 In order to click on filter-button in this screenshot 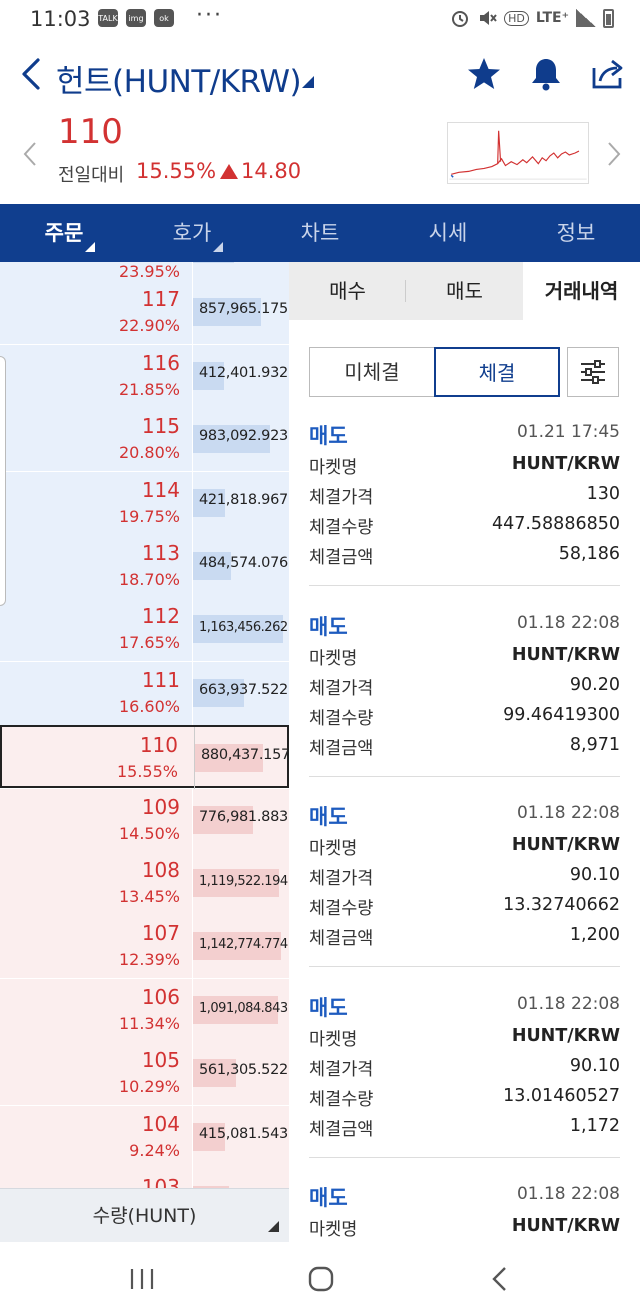, I will do `click(593, 372)`.